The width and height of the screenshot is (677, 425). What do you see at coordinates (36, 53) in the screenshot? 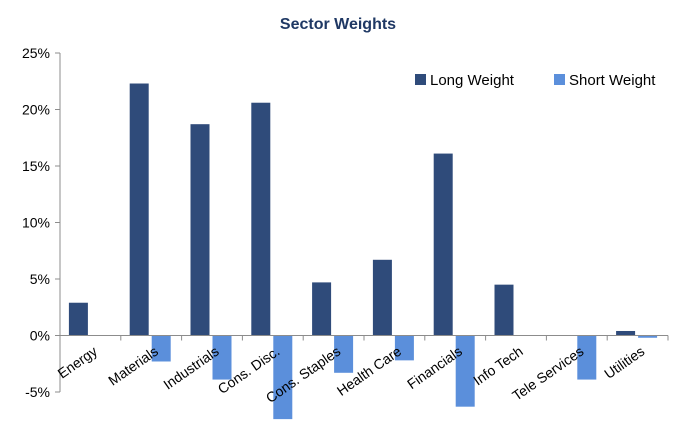
I see `y-tick-label: 25%` at bounding box center [36, 53].